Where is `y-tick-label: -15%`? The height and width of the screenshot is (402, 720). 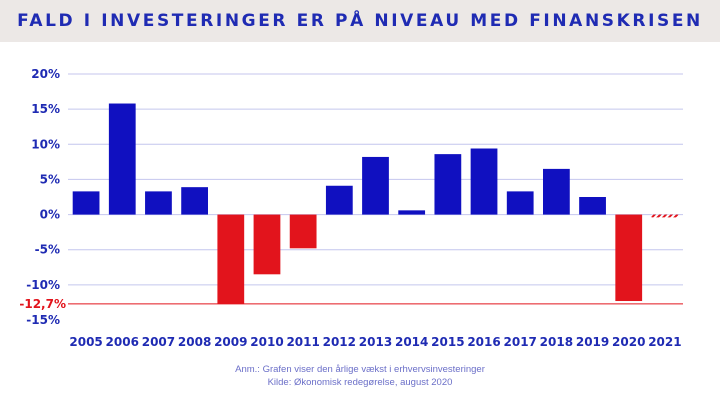 y-tick-label: -15% is located at coordinates (43, 320).